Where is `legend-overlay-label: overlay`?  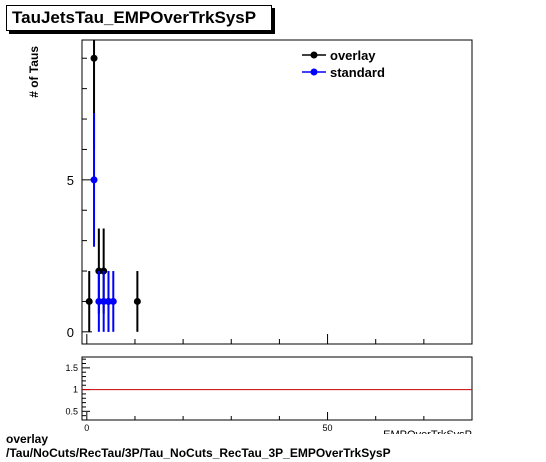 legend-overlay-label: overlay is located at coordinates (353, 55).